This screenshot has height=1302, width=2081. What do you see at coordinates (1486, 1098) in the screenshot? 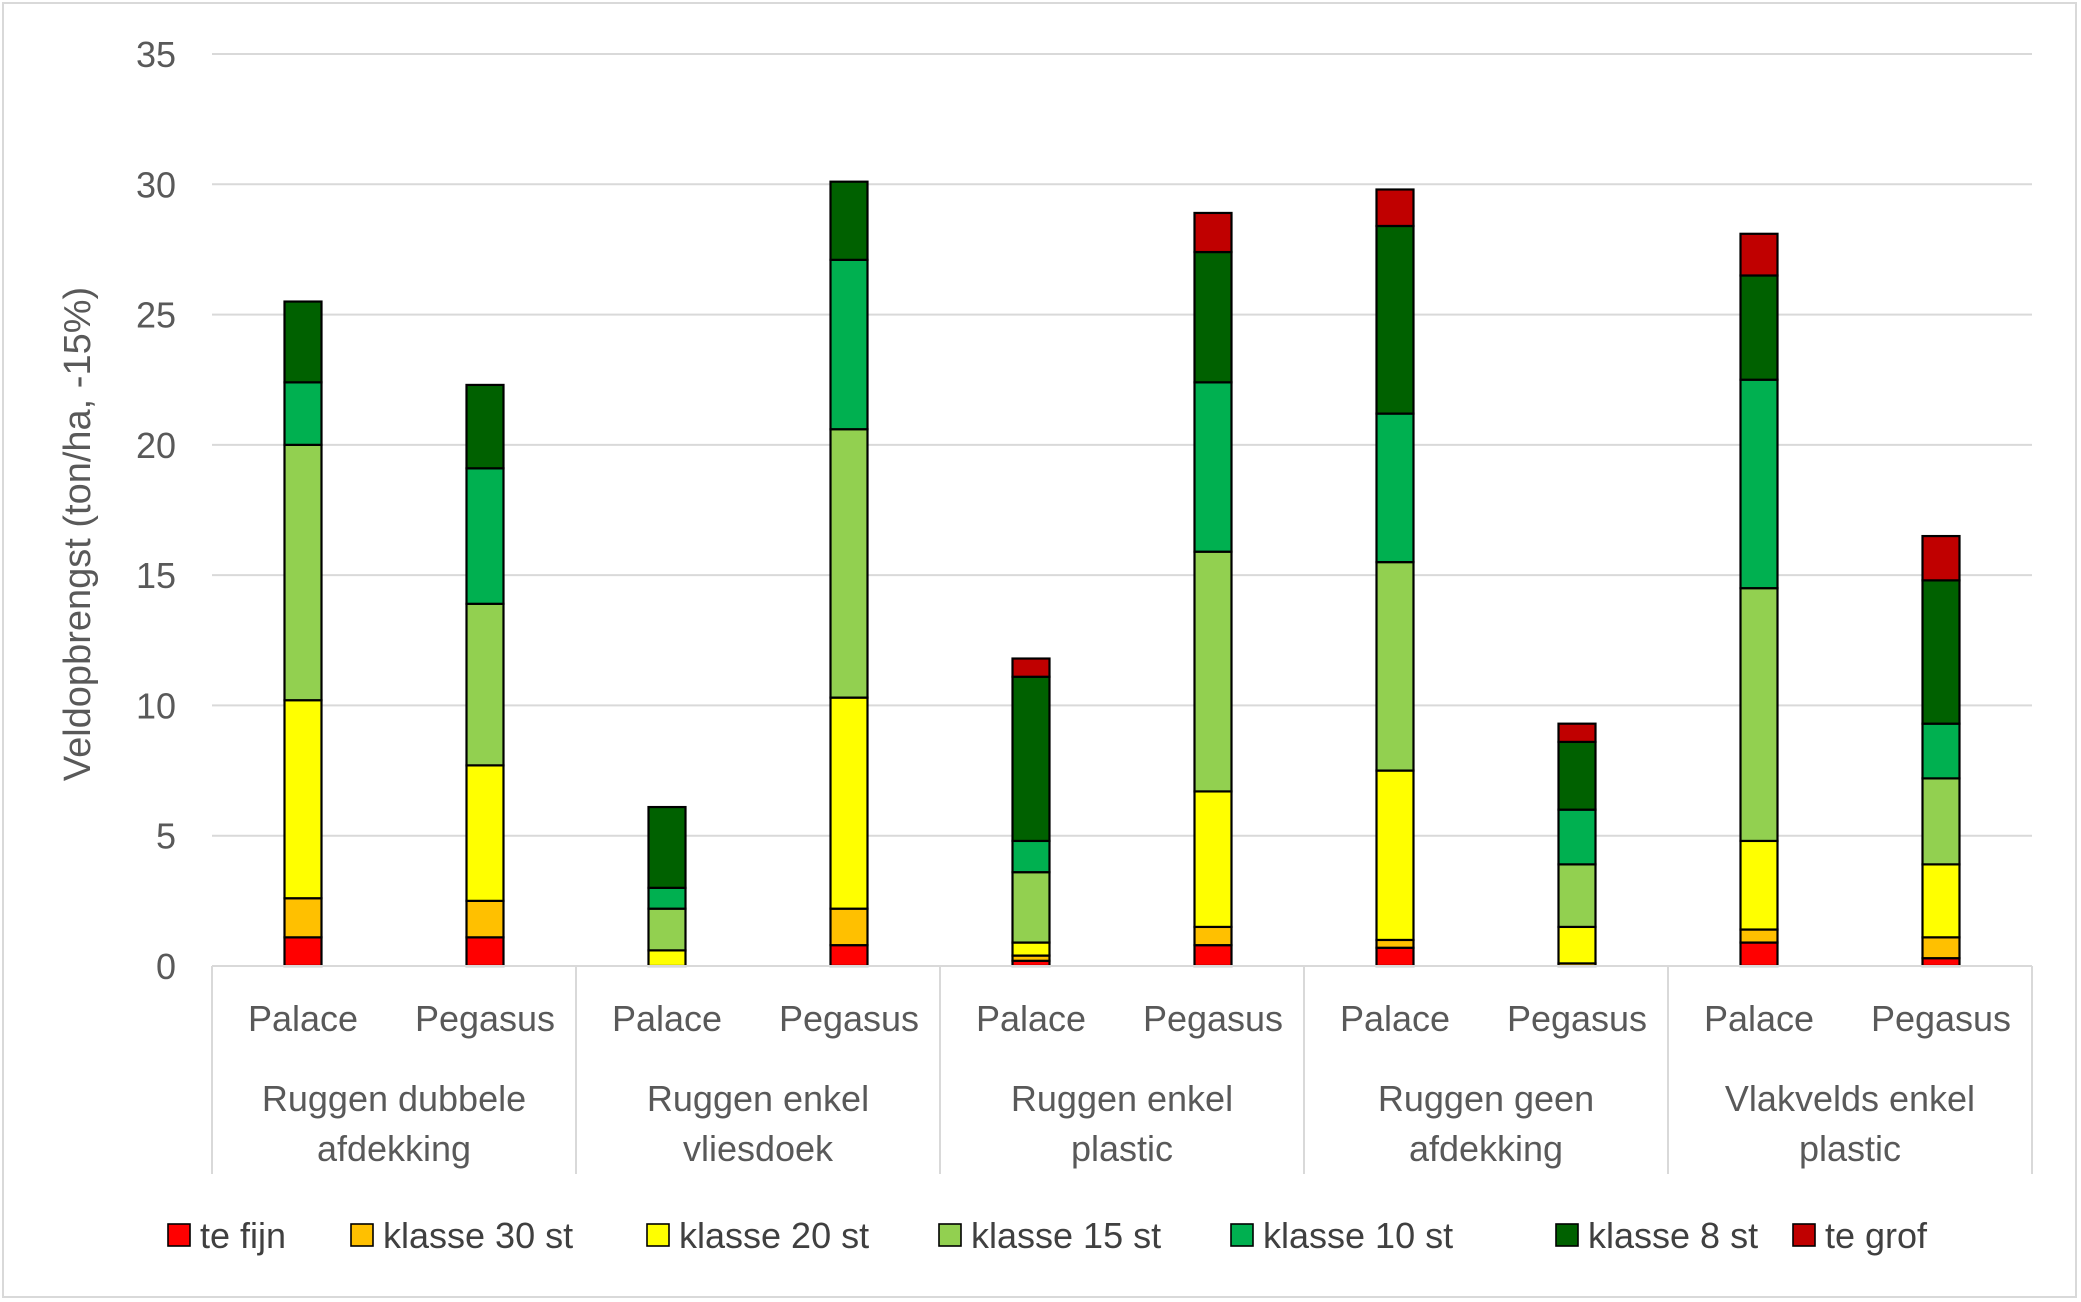
I see `group-label: Ruggen geen` at bounding box center [1486, 1098].